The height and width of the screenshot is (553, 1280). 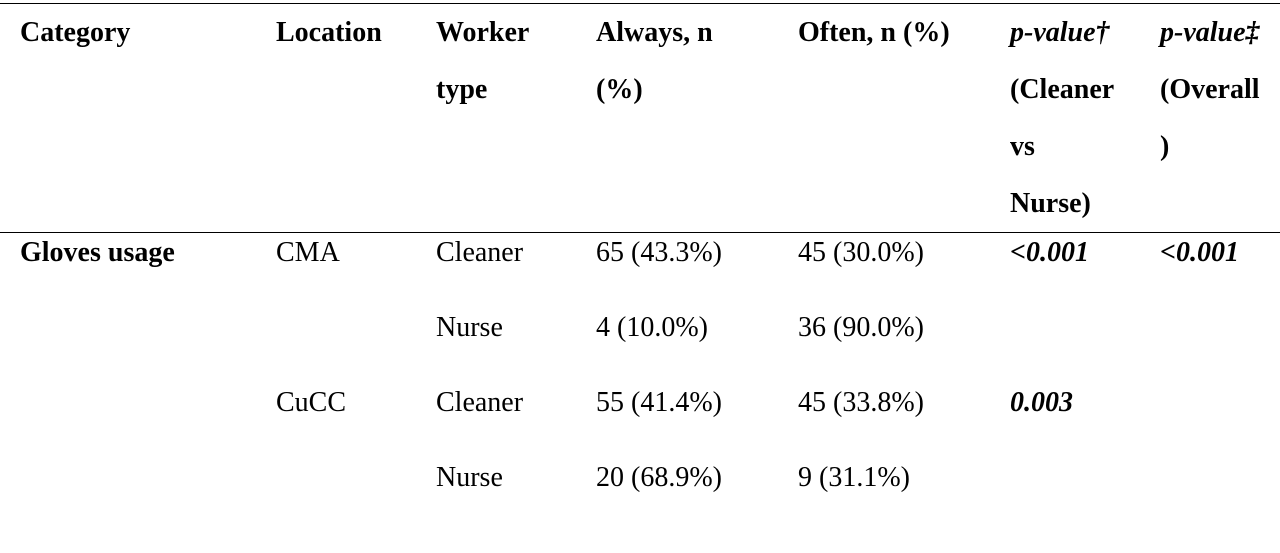 What do you see at coordinates (854, 477) in the screenshot?
I see `table-cell: 9 (31.1%)` at bounding box center [854, 477].